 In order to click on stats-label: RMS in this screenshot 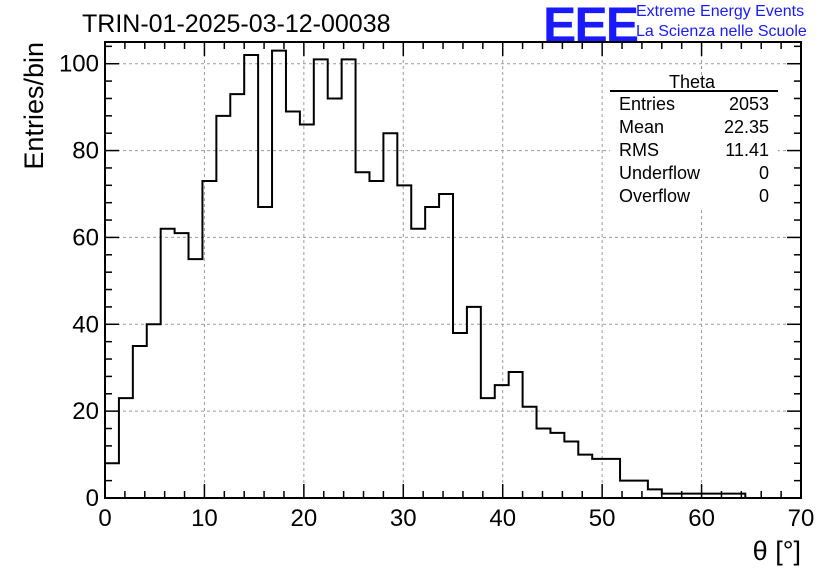, I will do `click(639, 150)`.